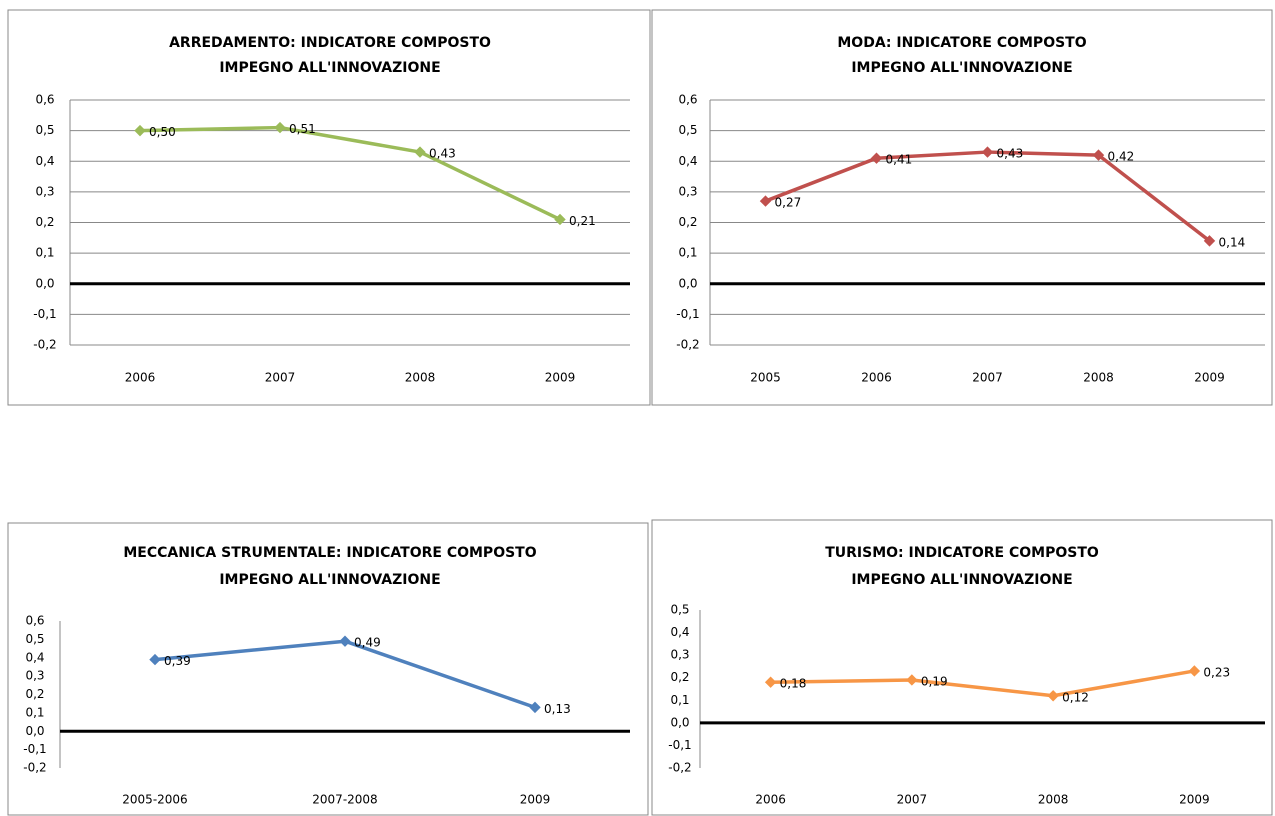 The width and height of the screenshot is (1275, 816). Describe the element at coordinates (1121, 157) in the screenshot. I see `value-label: 0,42` at that location.